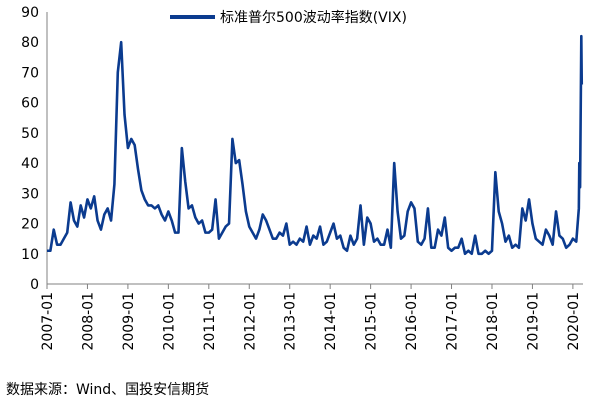 Image resolution: width=600 pixels, height=407 pixels. What do you see at coordinates (169, 321) in the screenshot?
I see `x-tick-label: 2010-01` at bounding box center [169, 321].